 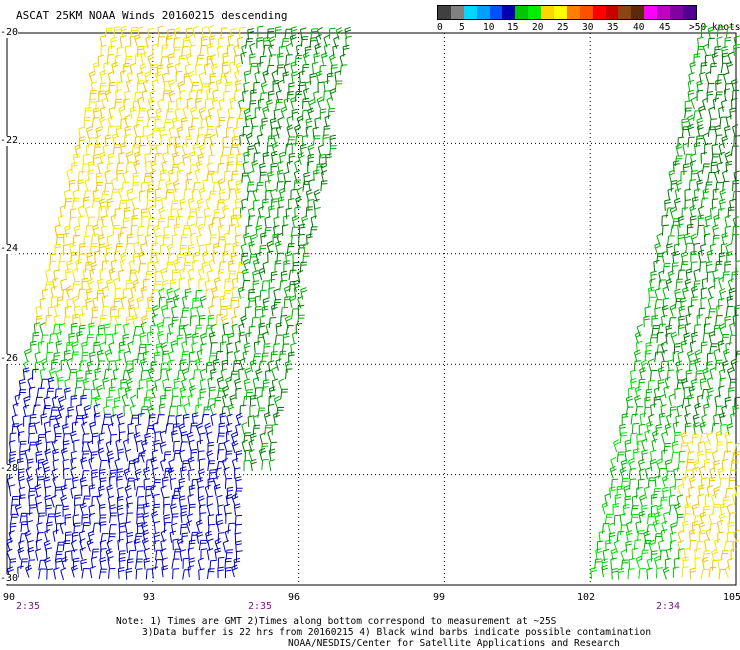 I want to click on legend-label-8: 40, so click(x=639, y=27).